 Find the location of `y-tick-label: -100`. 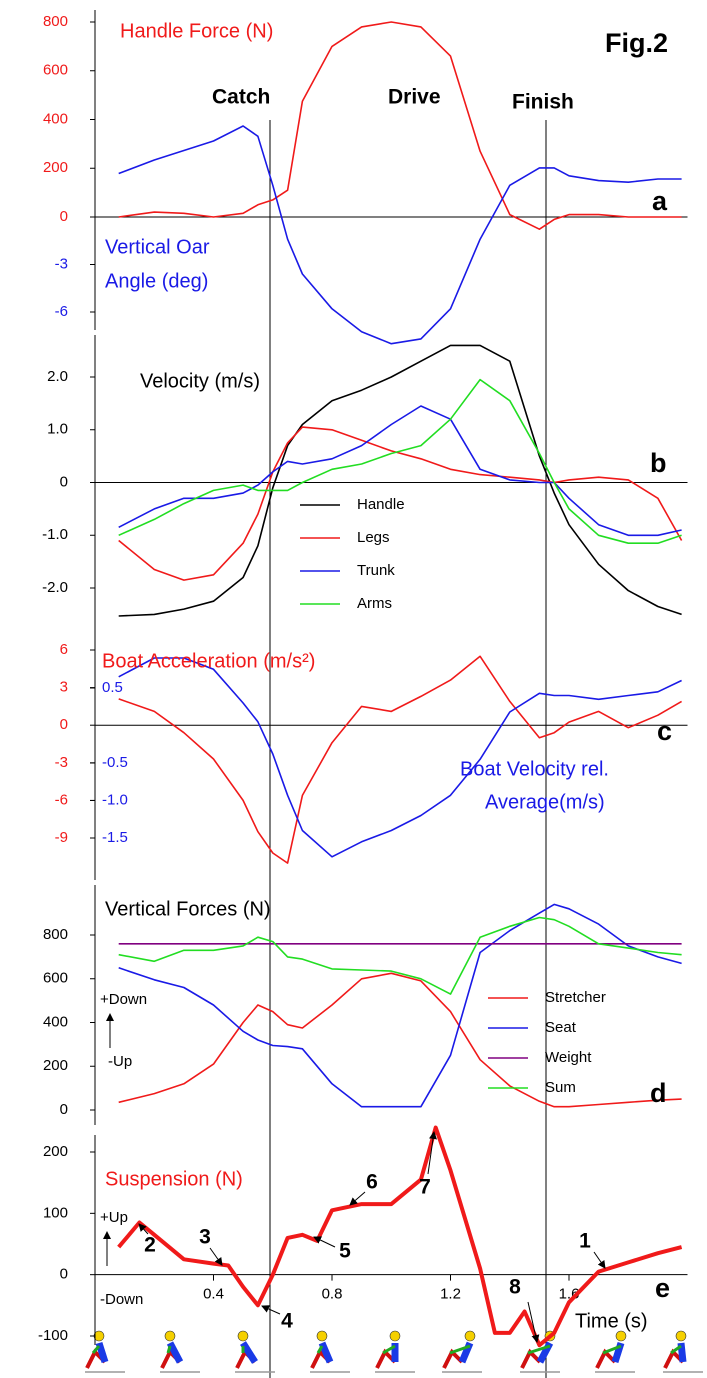

y-tick-label: -100 is located at coordinates (53, 1335).